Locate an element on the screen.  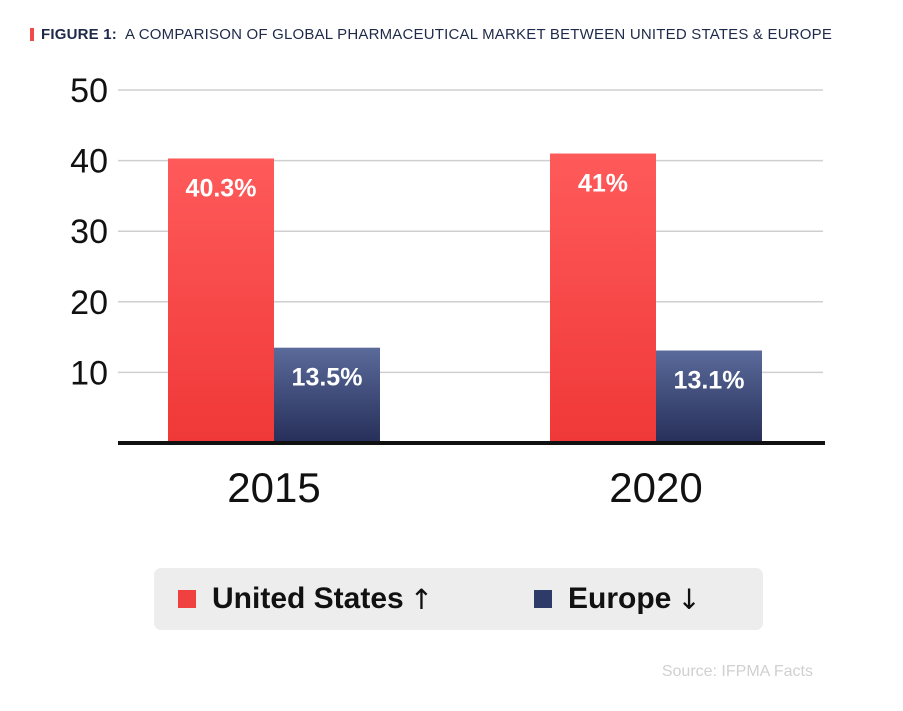
legend-item-united-states: United States ↑ is located at coordinates (305, 599).